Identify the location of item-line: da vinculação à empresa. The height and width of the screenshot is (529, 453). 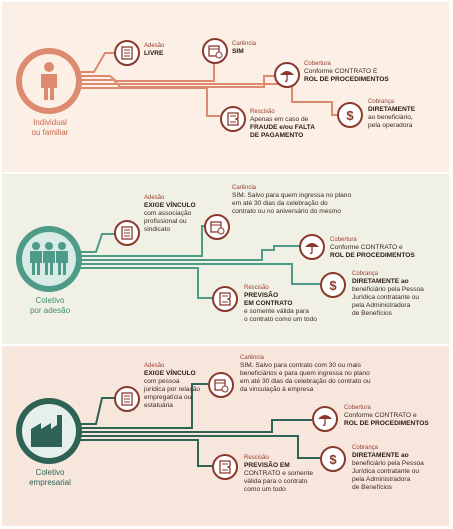
(277, 389).